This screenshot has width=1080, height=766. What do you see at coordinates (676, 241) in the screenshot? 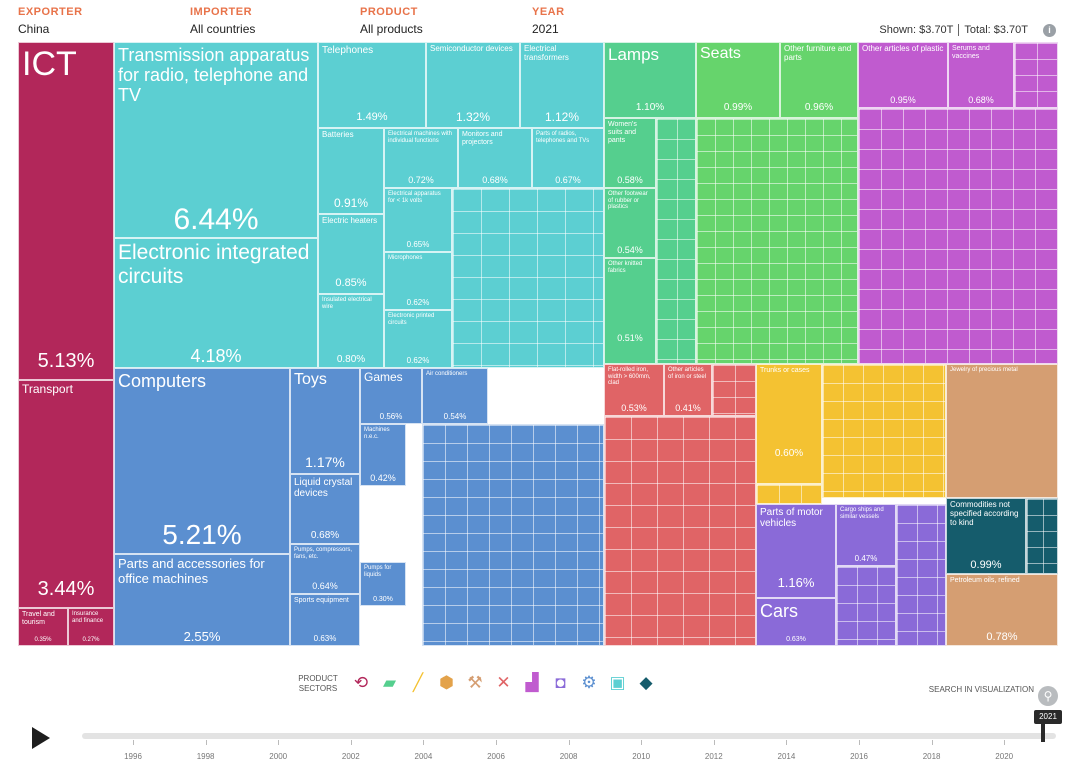
I see `treemap-filler-textiles` at bounding box center [676, 241].